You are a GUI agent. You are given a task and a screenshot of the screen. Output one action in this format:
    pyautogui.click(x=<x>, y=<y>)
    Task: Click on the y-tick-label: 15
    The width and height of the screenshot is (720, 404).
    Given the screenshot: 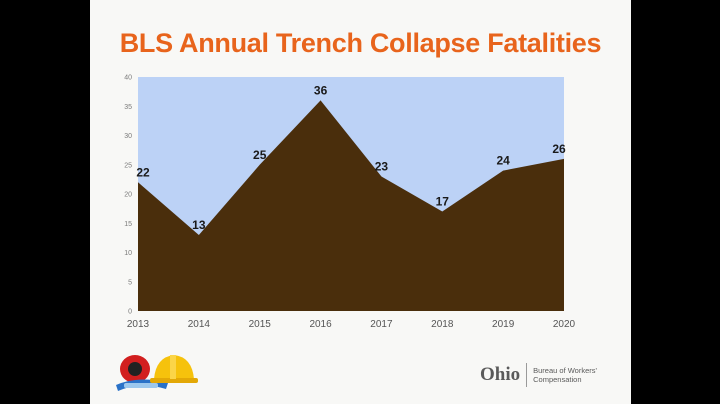 What is the action you would take?
    pyautogui.click(x=128, y=224)
    